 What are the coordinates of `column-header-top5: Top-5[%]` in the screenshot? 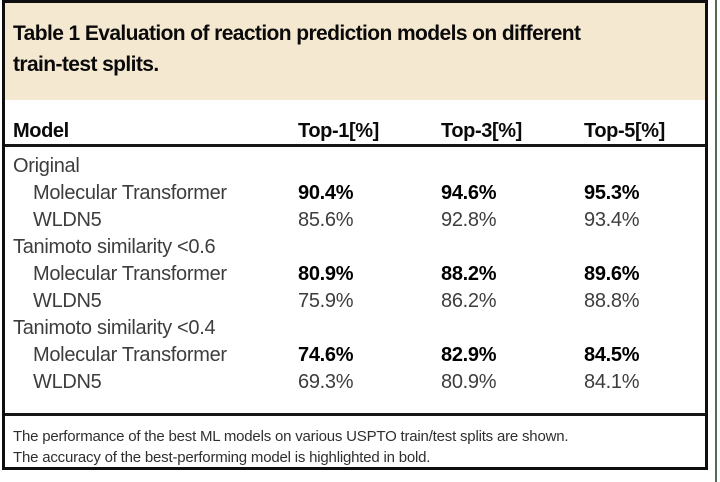 It's located at (624, 131).